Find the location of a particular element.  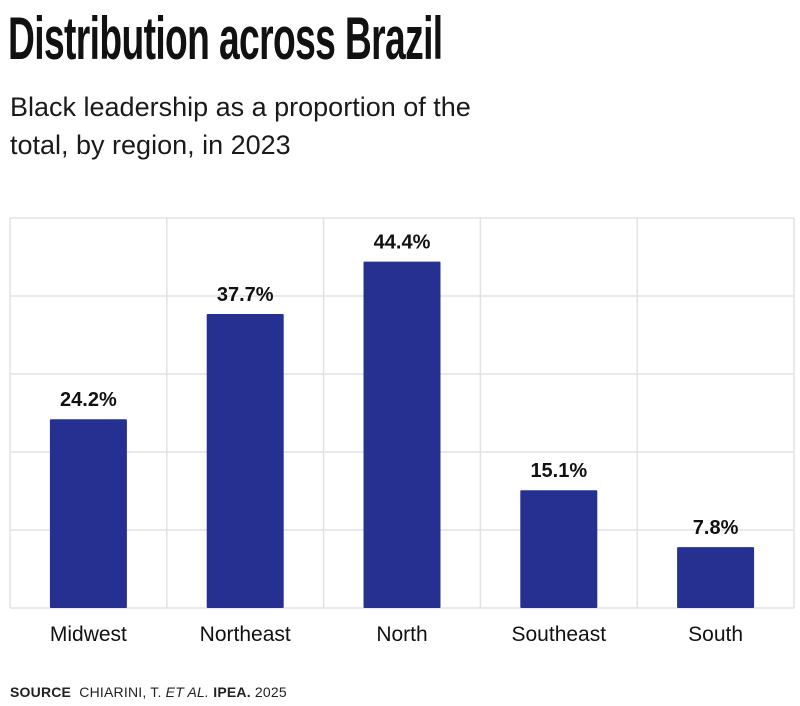

x-tick-label: Midwest is located at coordinates (88, 634).